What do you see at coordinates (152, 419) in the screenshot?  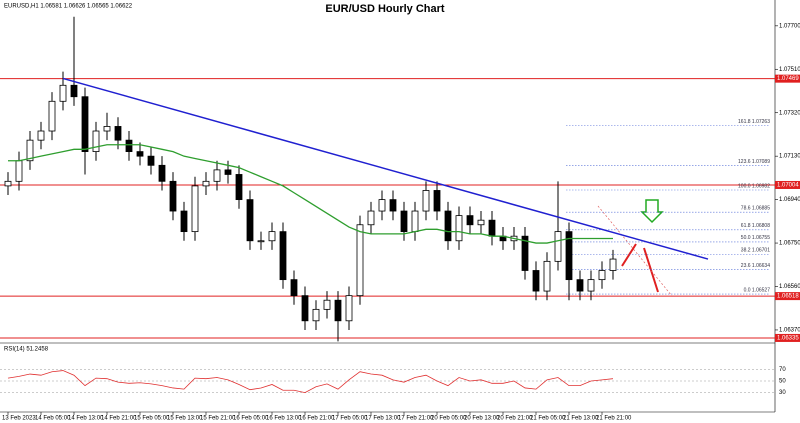 I see `x-tick-label: 15 Feb 05:00` at bounding box center [152, 419].